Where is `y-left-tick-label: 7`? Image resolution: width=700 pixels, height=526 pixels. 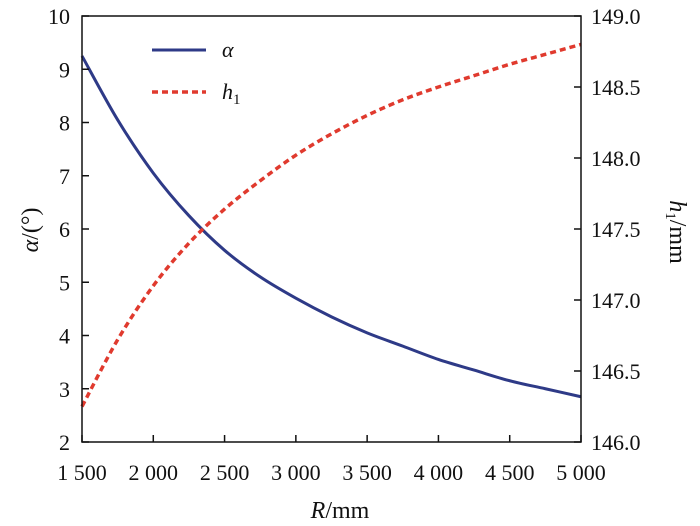
y-left-tick-label: 7 is located at coordinates (64, 176).